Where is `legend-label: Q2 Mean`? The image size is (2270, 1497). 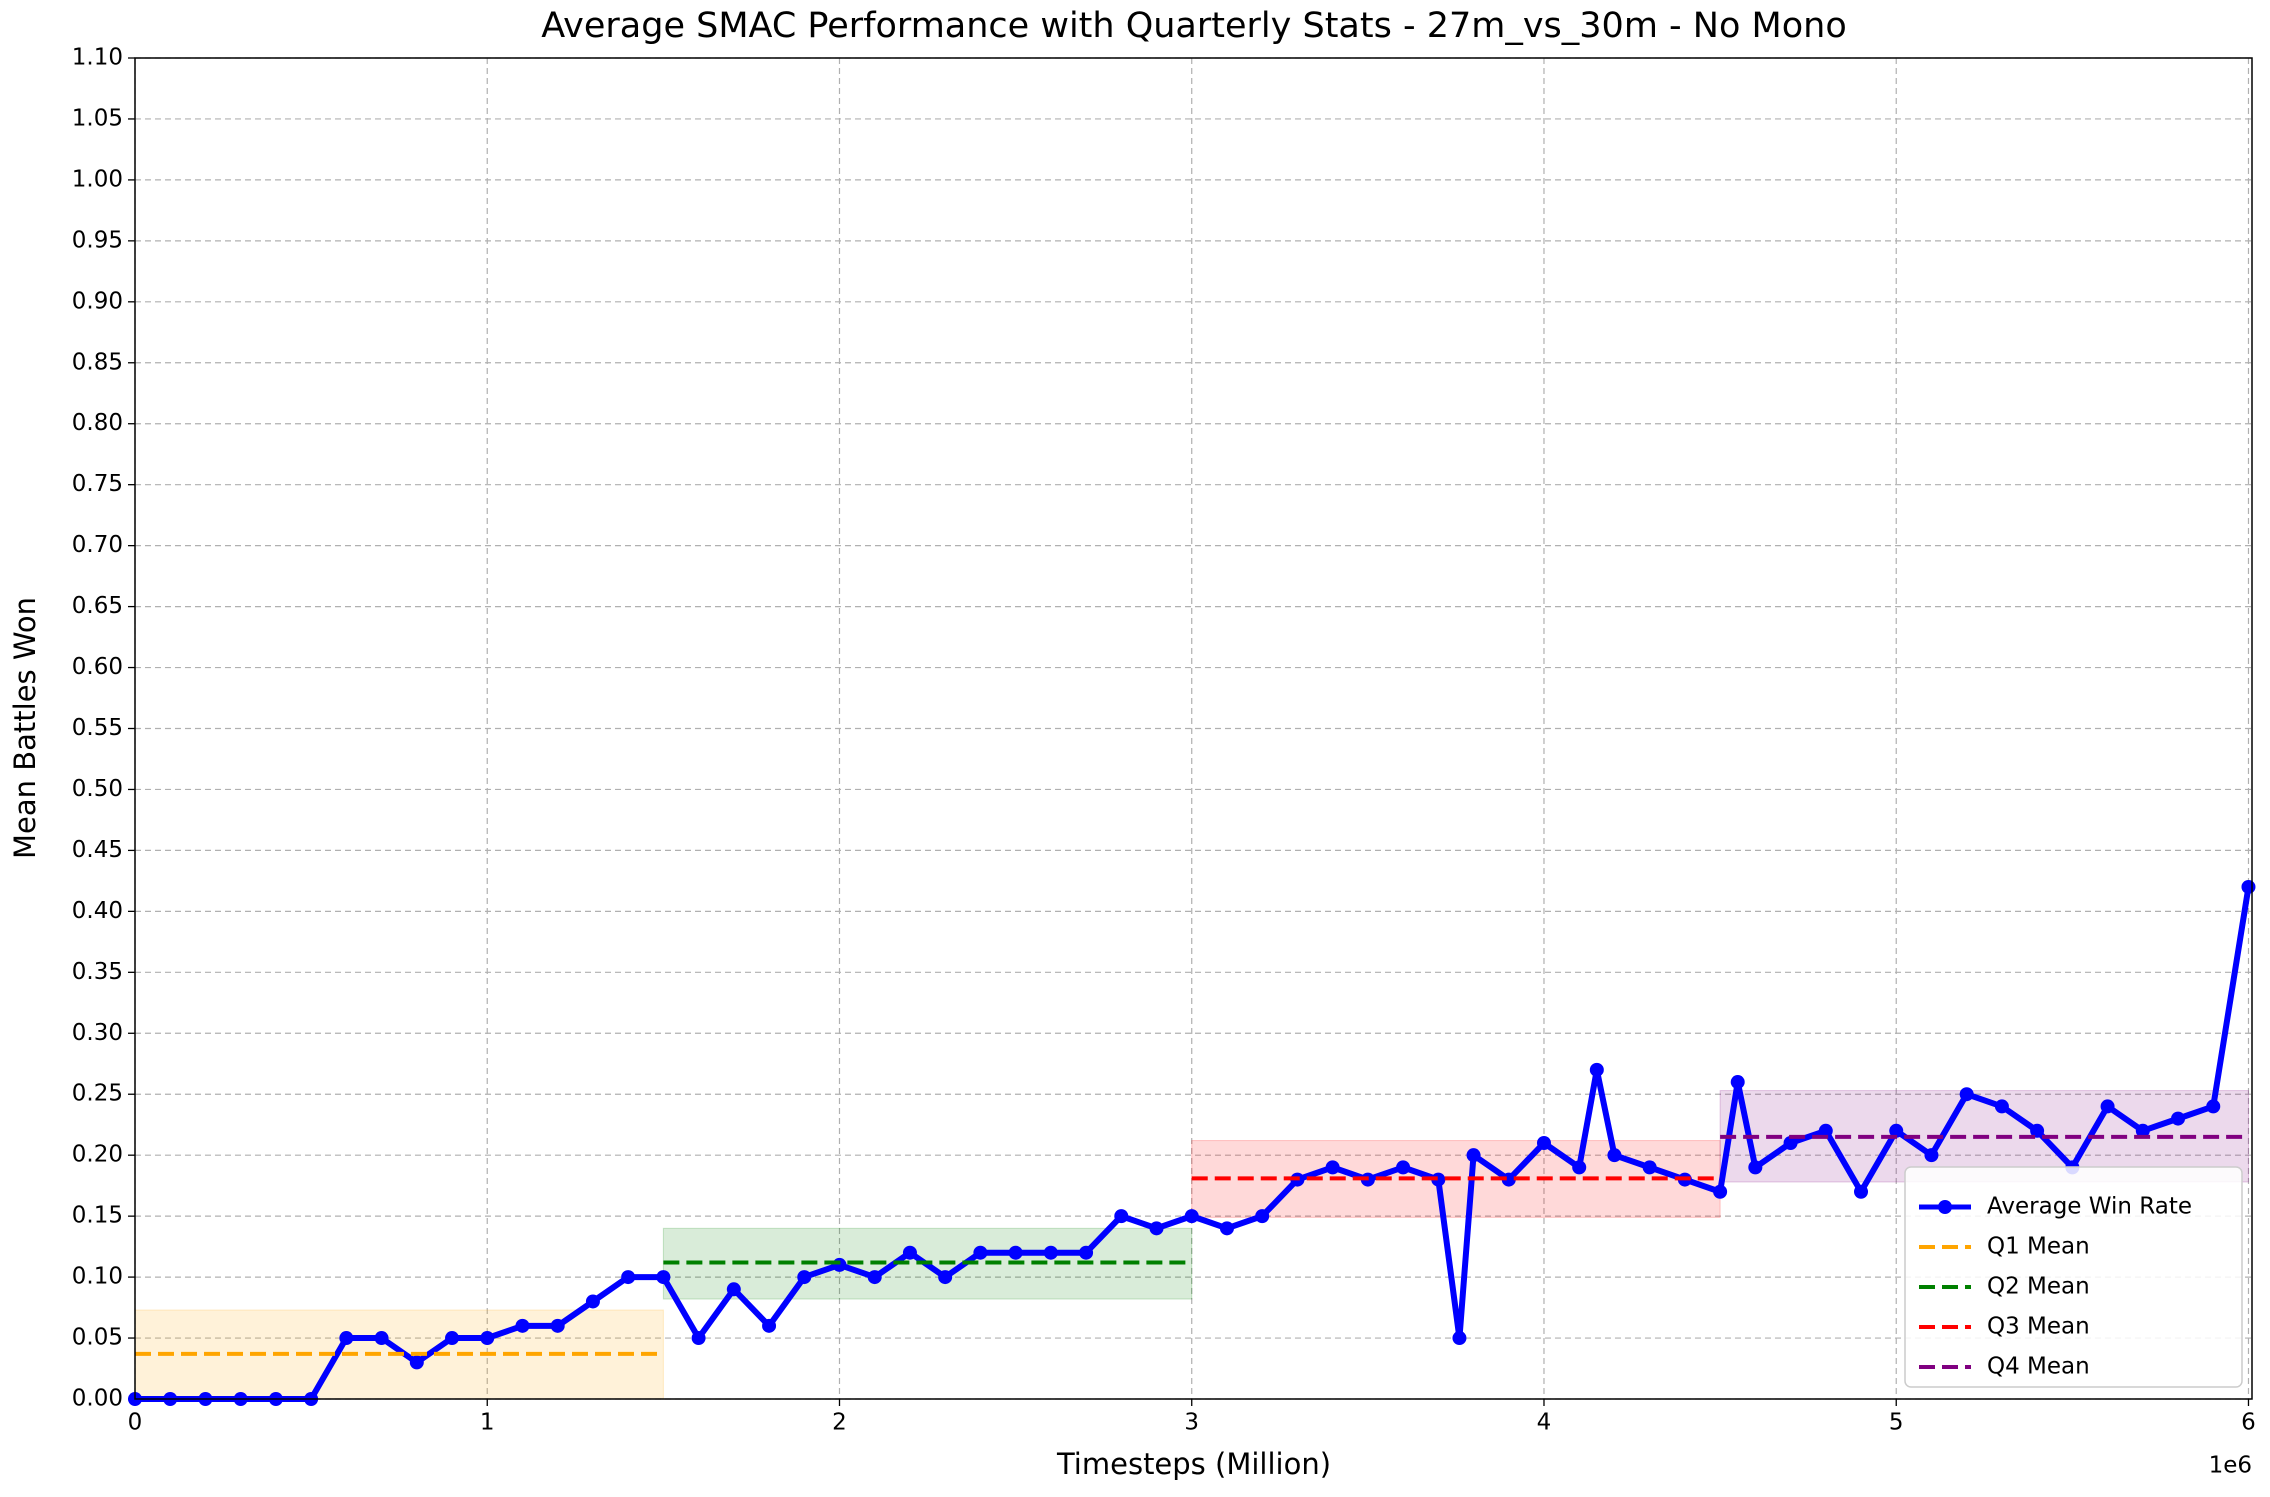 legend-label: Q2 Mean is located at coordinates (2038, 1287).